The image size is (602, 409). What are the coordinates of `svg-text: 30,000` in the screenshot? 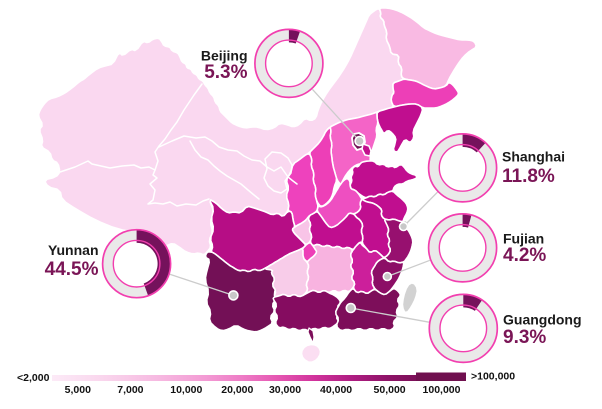 It's located at (285, 390).